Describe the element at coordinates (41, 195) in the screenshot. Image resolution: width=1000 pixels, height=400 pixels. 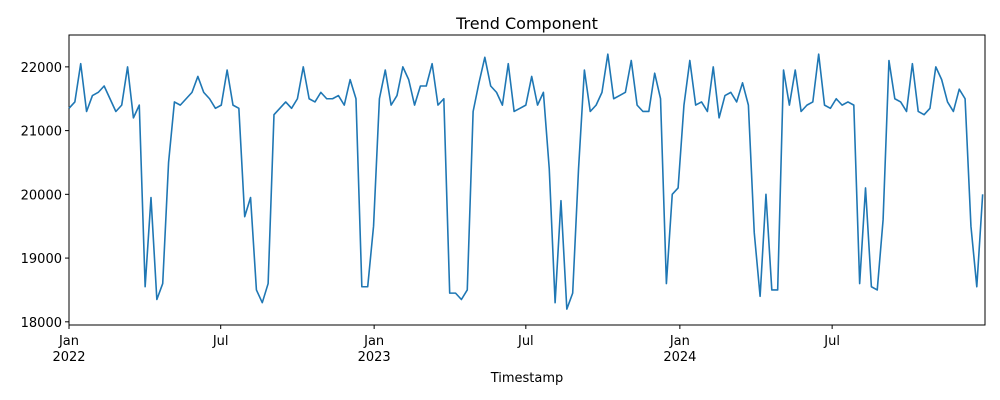
I see `y-tick-label: 20000` at that location.